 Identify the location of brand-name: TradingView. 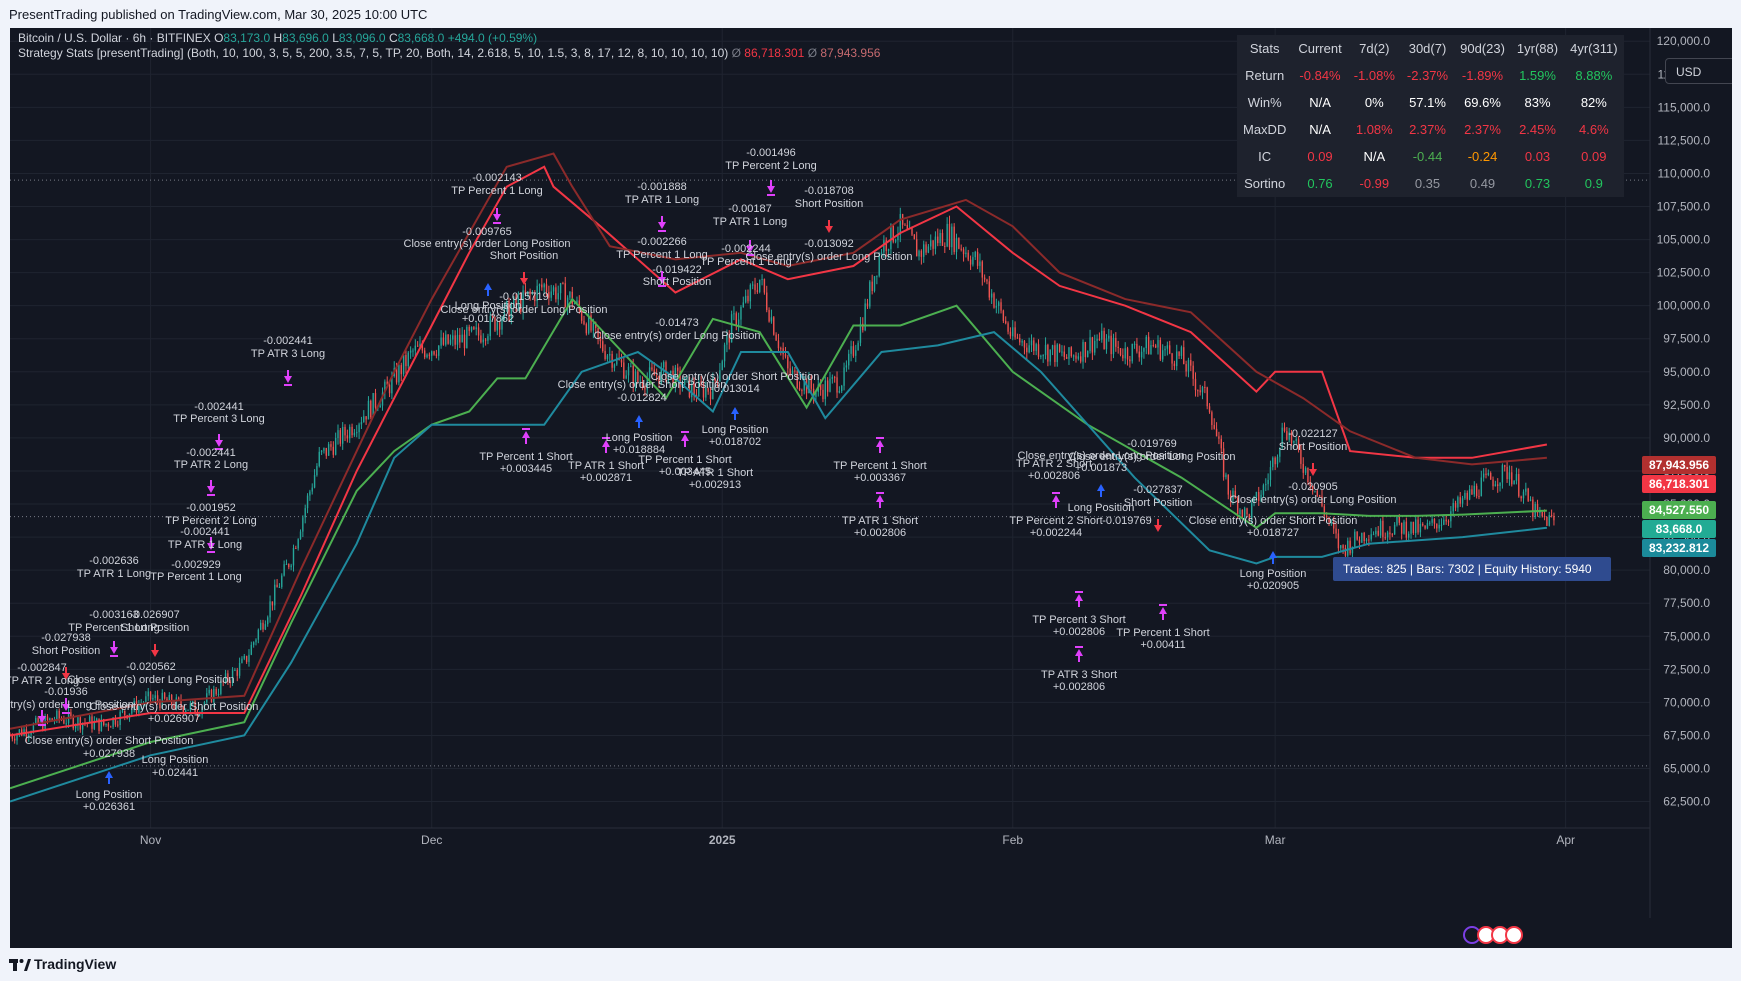
(75, 964).